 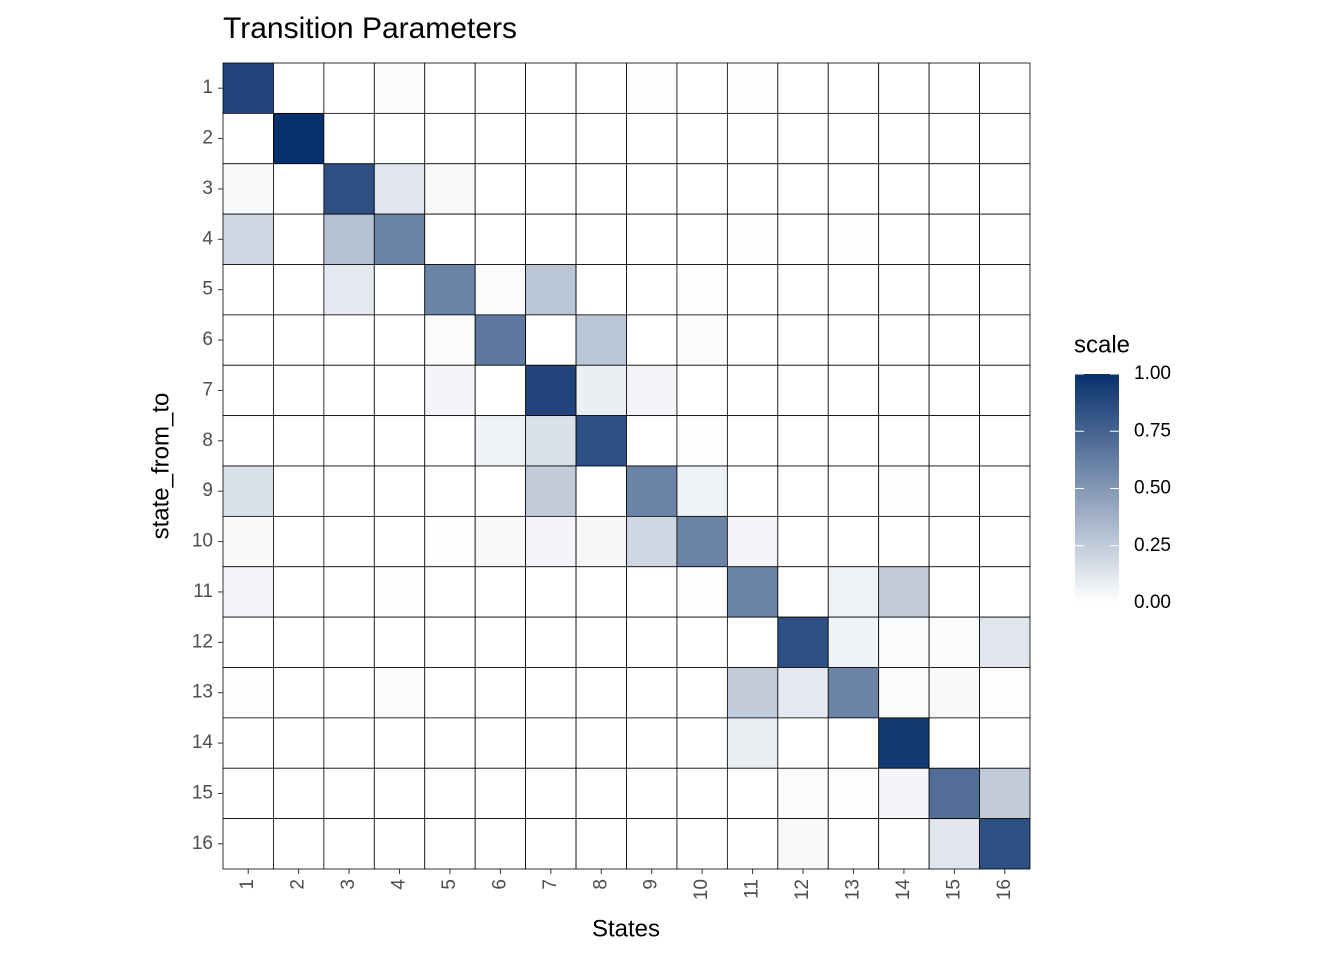 What do you see at coordinates (203, 742) in the screenshot?
I see `y-tick-label: 14` at bounding box center [203, 742].